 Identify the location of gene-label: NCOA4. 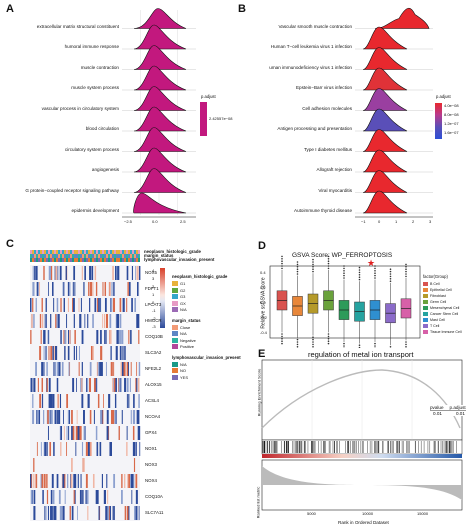
(153, 416).